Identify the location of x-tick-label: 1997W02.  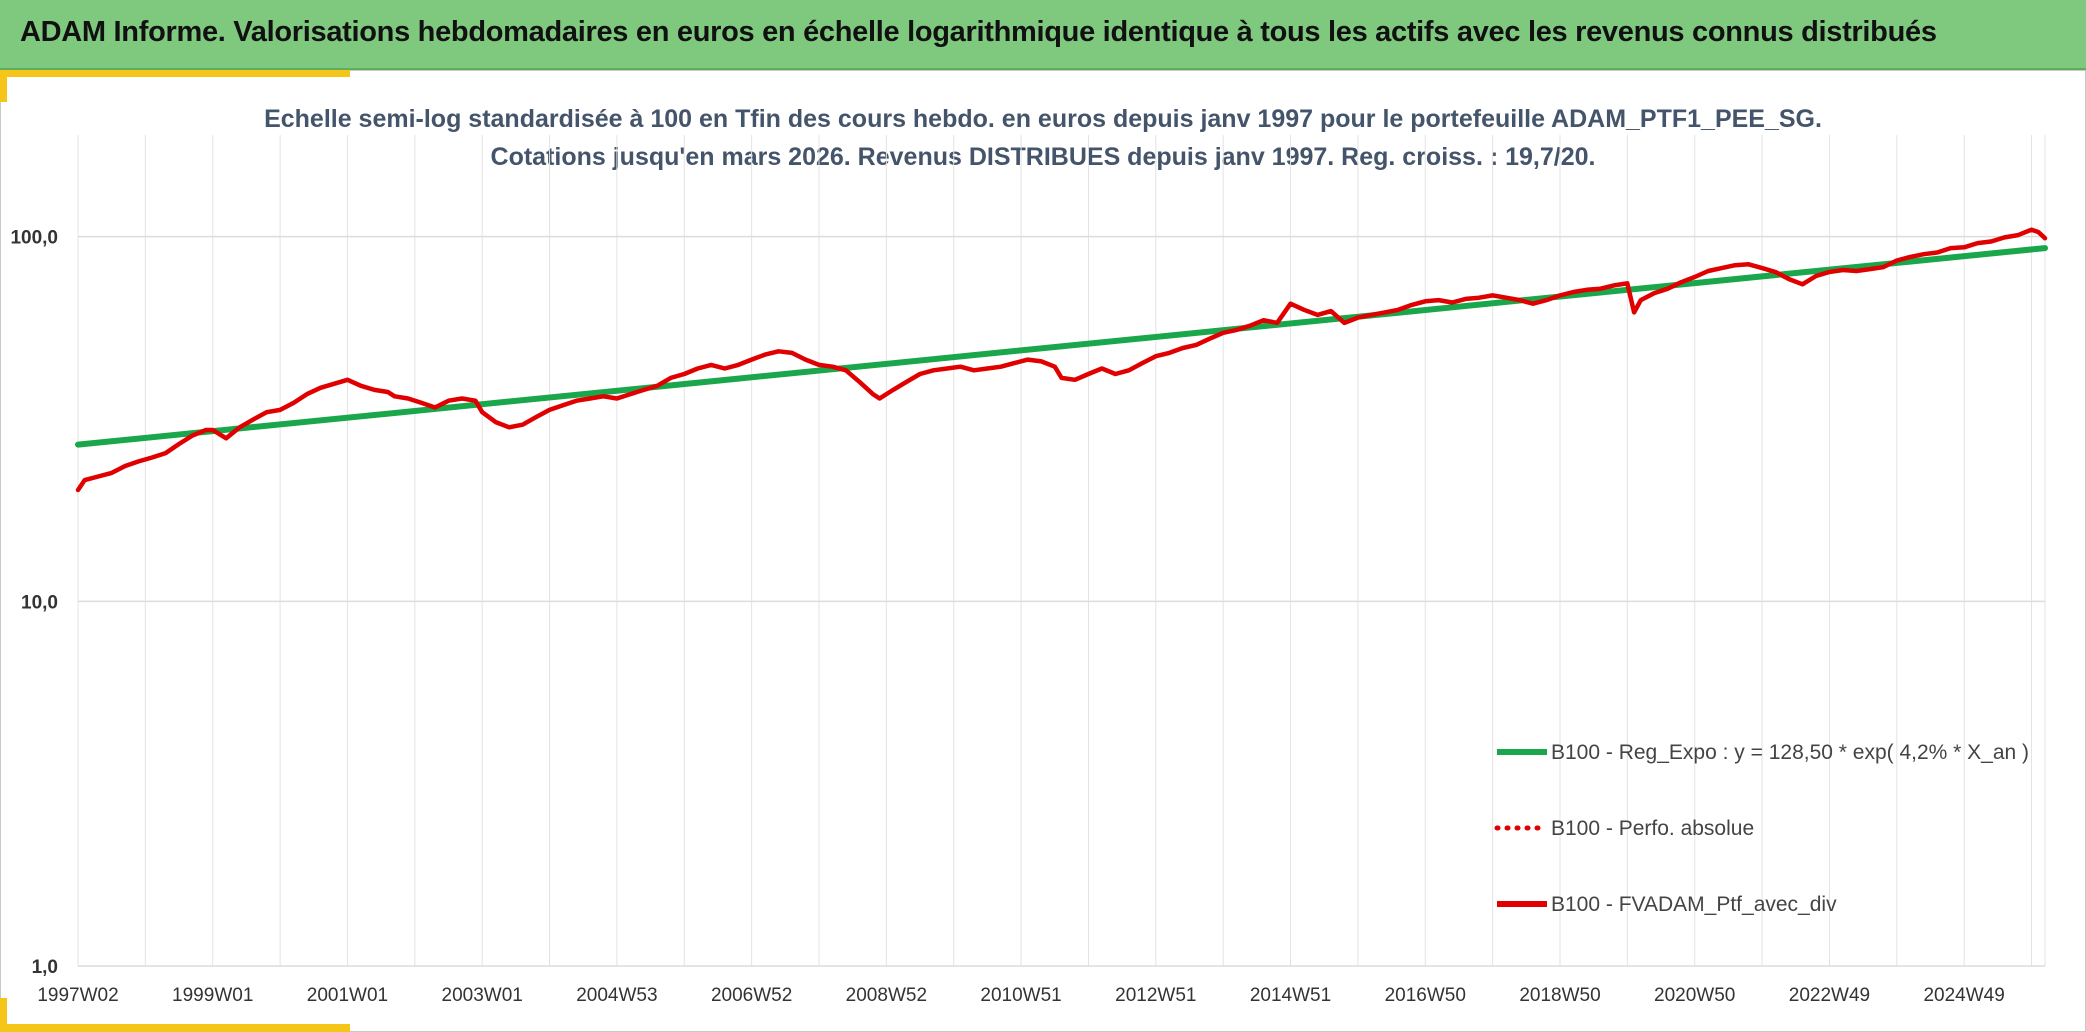
(77, 995).